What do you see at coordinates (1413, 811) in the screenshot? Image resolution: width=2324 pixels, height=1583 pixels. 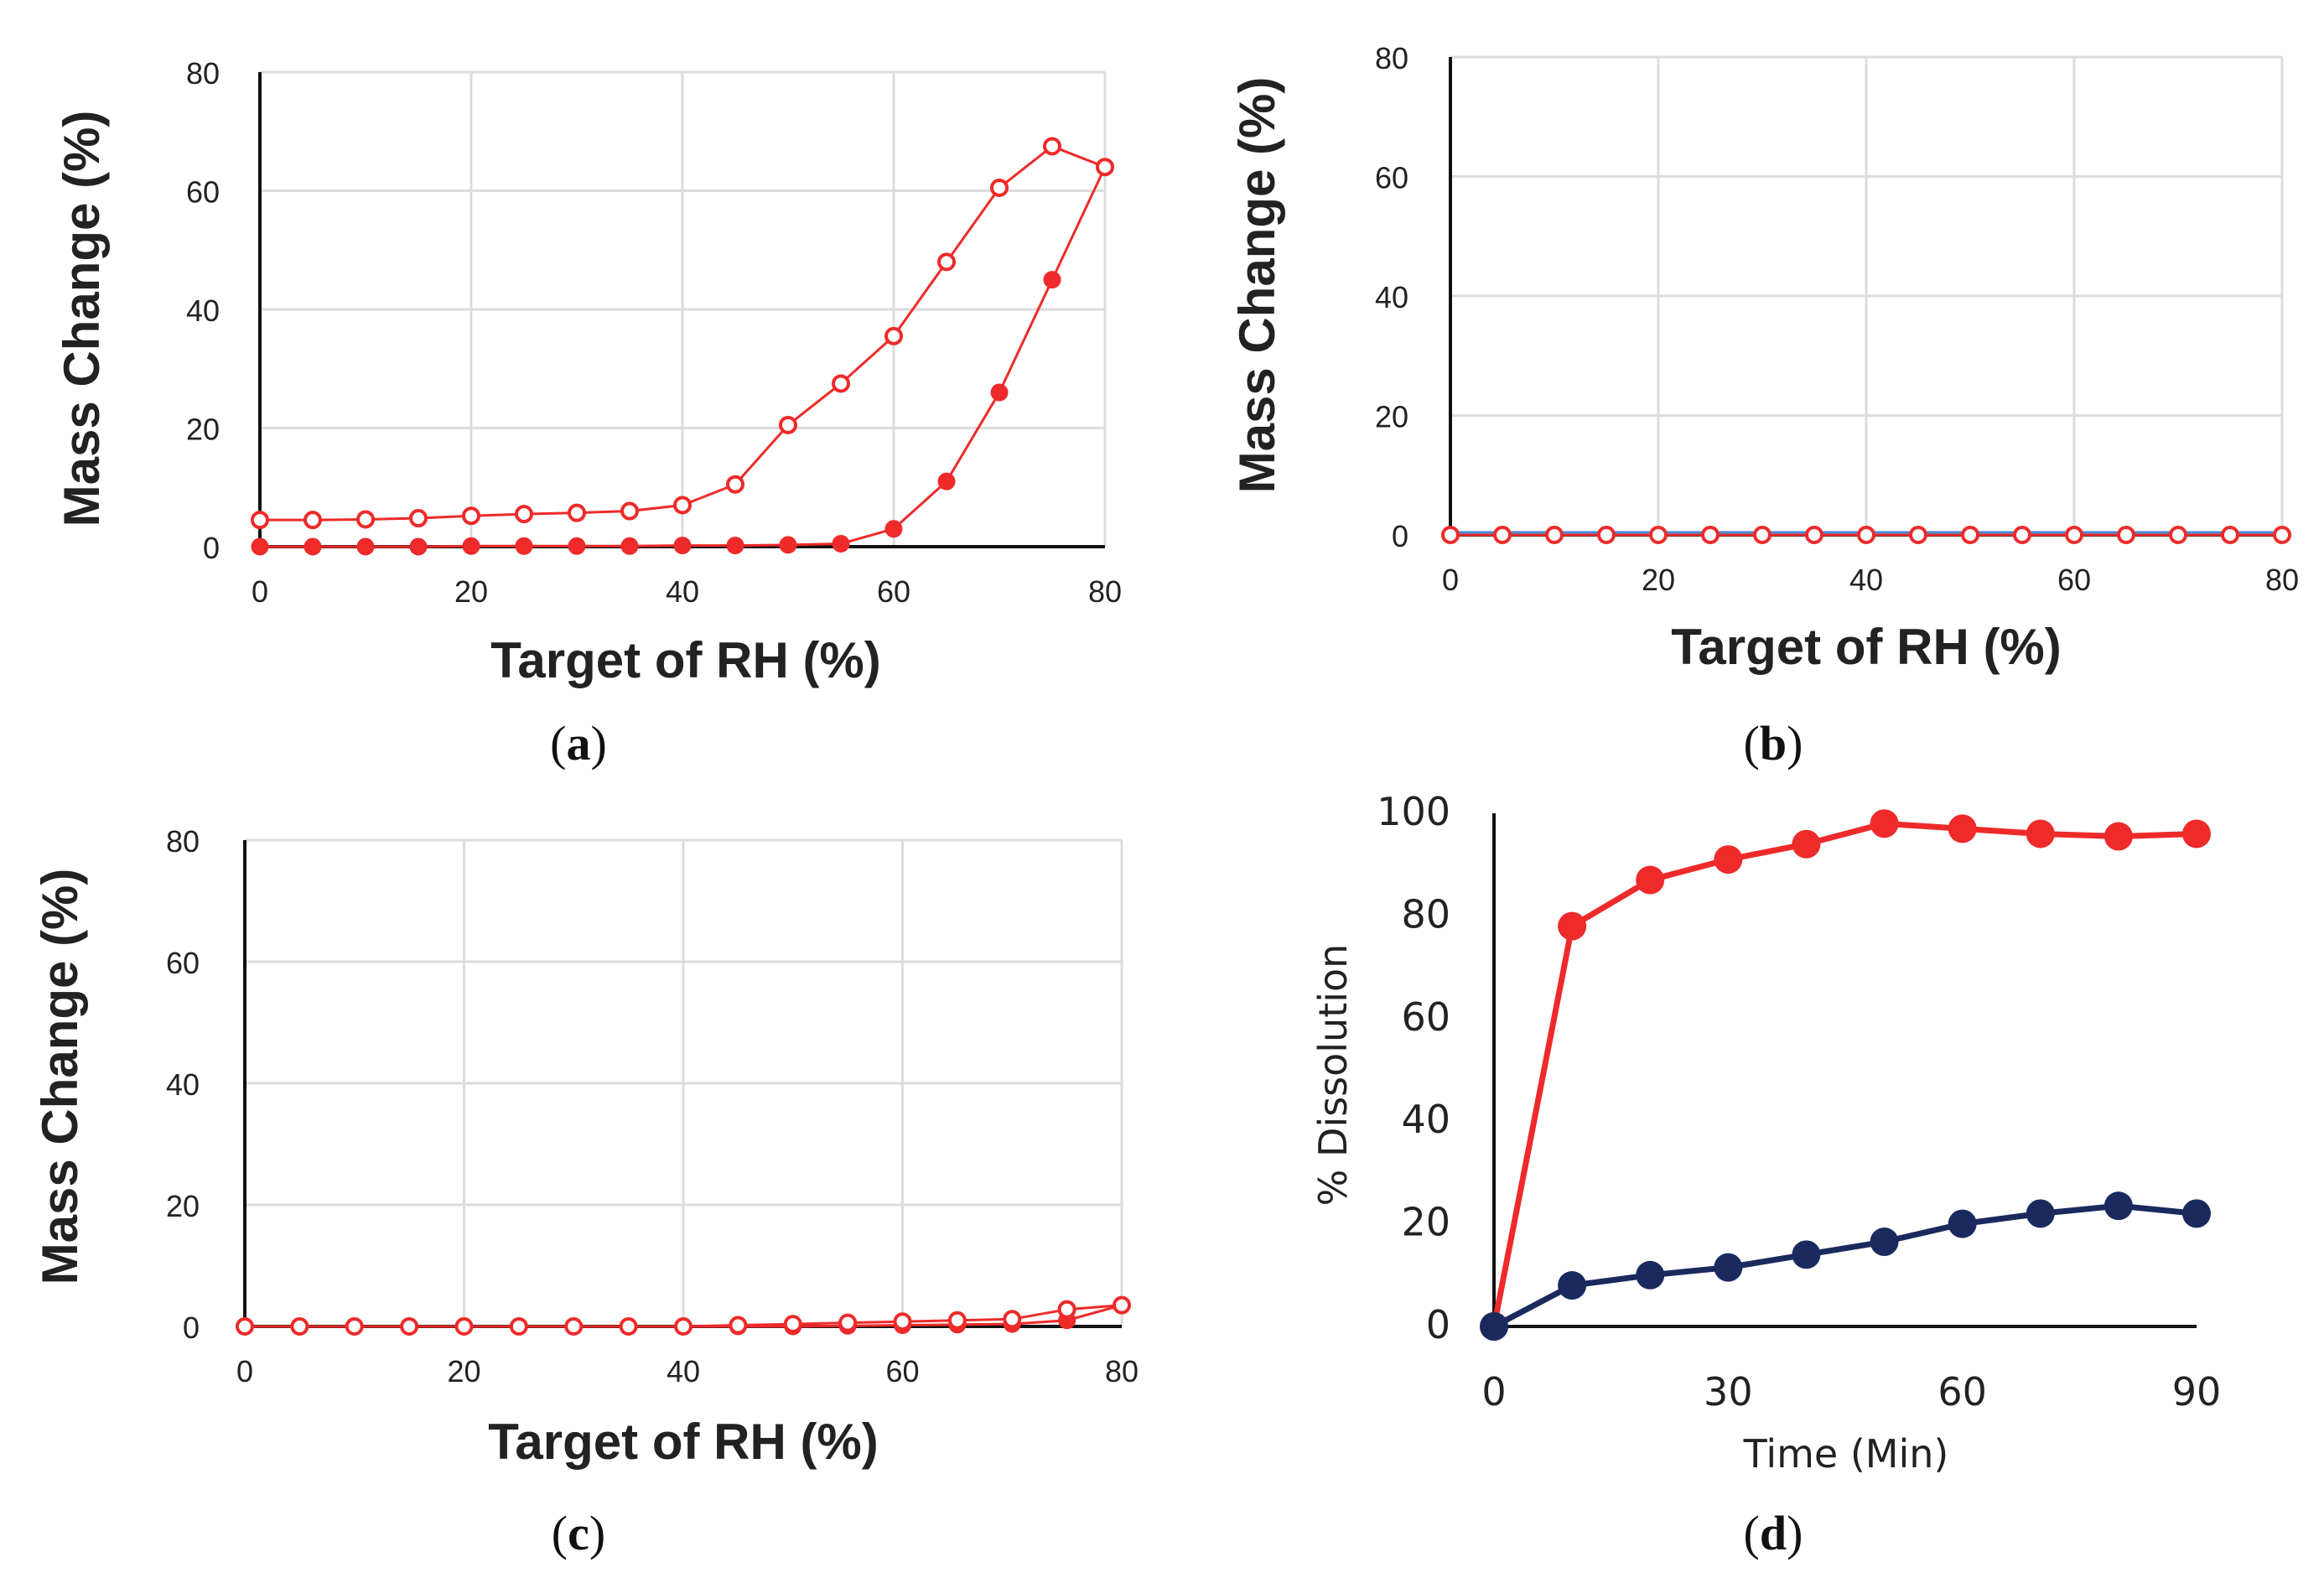 I see `y-tick-label-100: 100` at bounding box center [1413, 811].